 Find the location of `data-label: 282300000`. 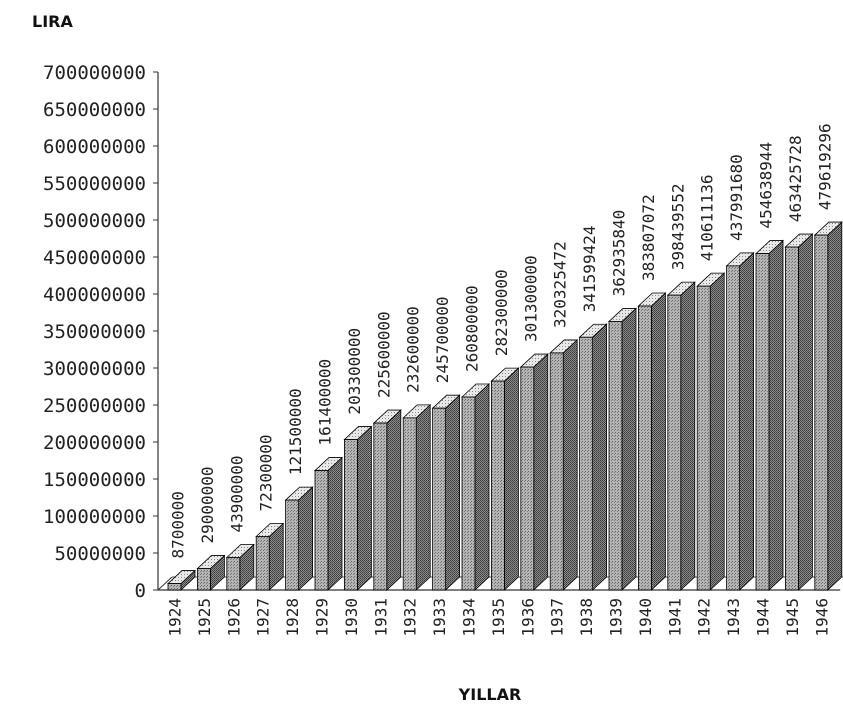

data-label: 282300000 is located at coordinates (501, 312).